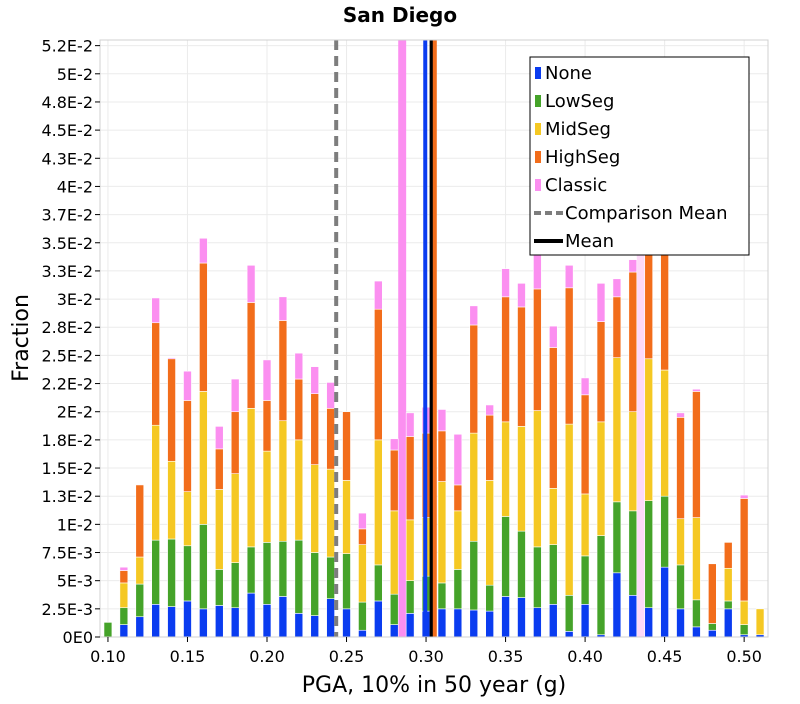  Describe the element at coordinates (347, 656) in the screenshot. I see `x-tick-label: 0.25` at that location.